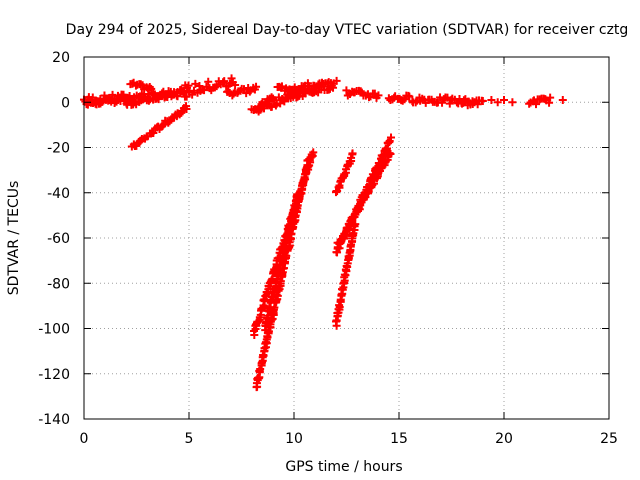 This screenshot has height=480, width=640. Describe the element at coordinates (65, 103) in the screenshot. I see `y-tick-label: 0` at that location.